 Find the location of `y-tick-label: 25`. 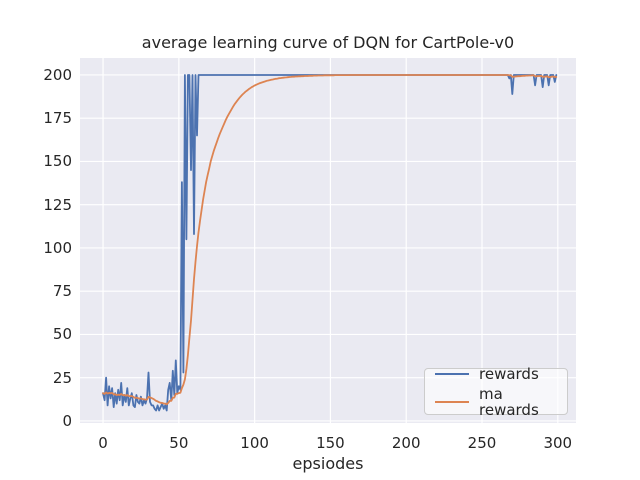

y-tick-label: 25 is located at coordinates (62, 377).